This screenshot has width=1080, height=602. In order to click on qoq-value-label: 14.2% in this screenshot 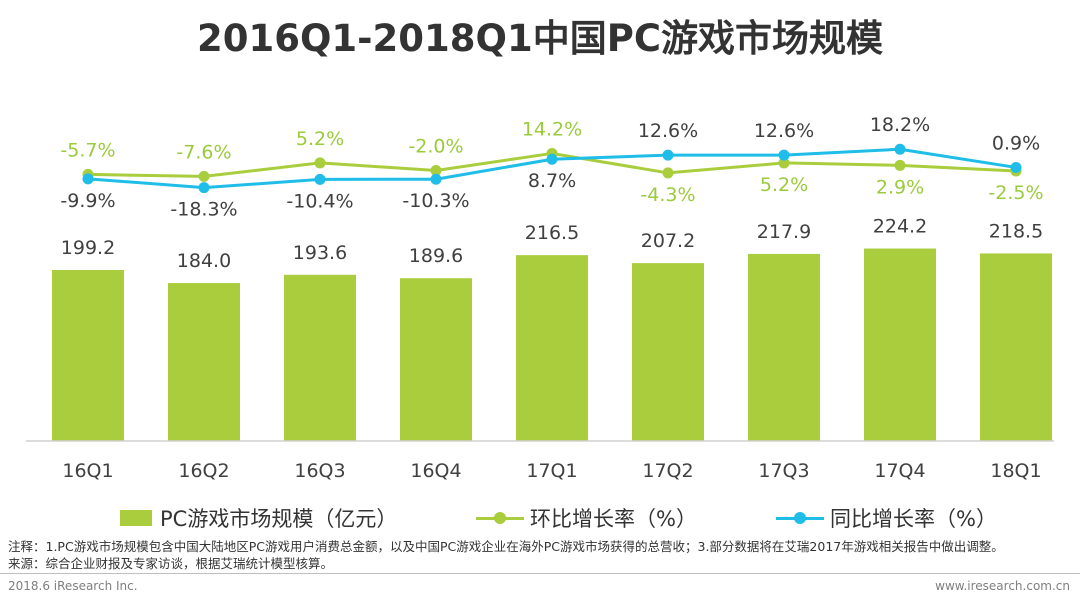, I will do `click(552, 129)`.